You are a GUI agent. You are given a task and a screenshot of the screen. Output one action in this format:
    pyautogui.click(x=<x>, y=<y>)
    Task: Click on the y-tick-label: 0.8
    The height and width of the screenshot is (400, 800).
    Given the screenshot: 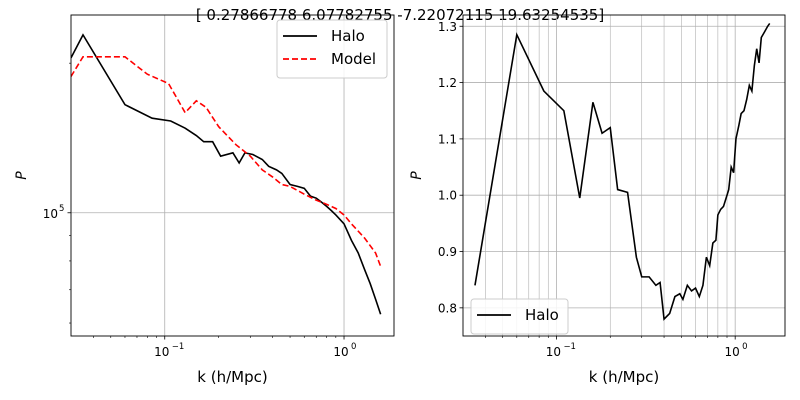 What is the action you would take?
    pyautogui.click(x=447, y=308)
    